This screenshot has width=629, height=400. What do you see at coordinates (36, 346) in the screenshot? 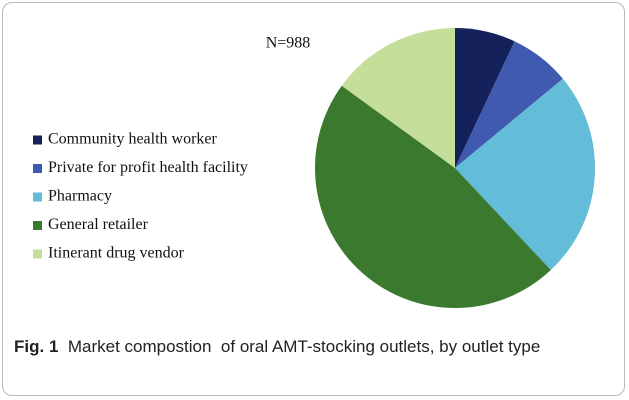
I see `caption-label: Fig. 1` at bounding box center [36, 346].